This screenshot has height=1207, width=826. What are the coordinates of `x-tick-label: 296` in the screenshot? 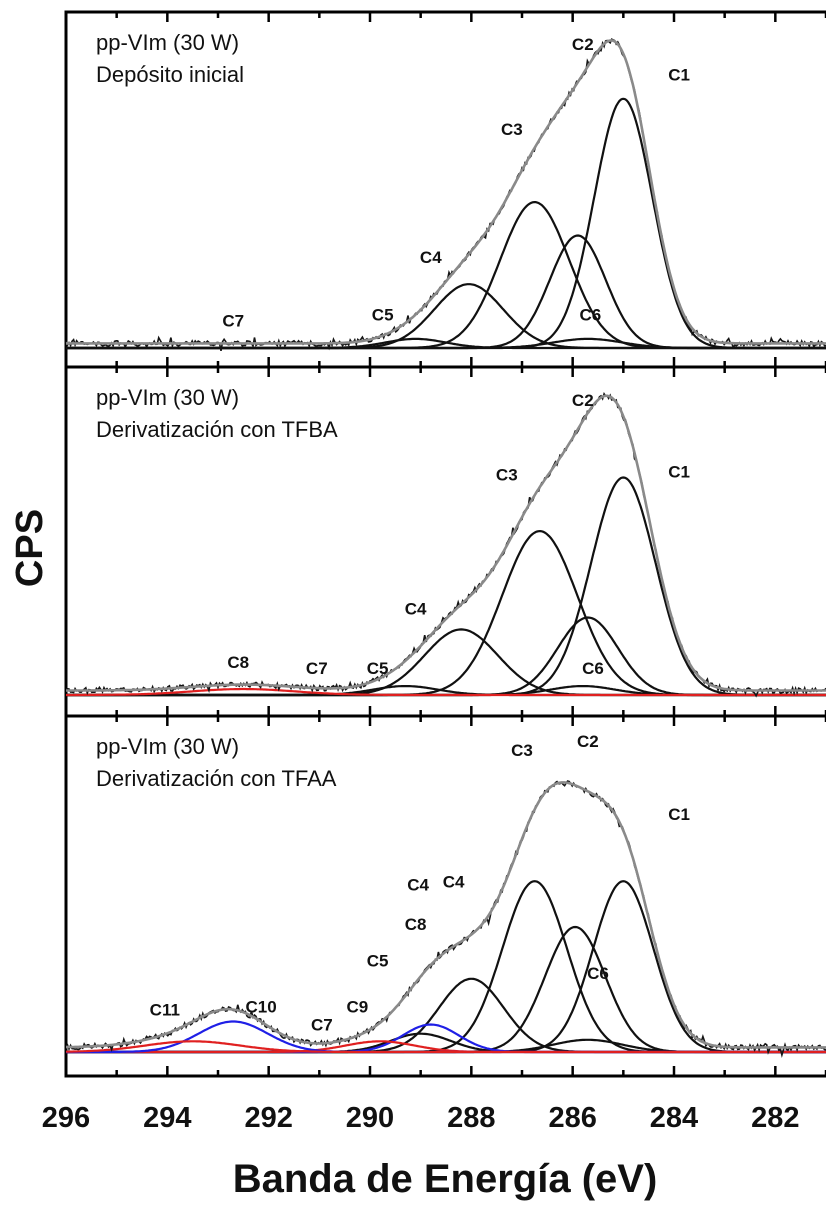 It's located at (66, 1118).